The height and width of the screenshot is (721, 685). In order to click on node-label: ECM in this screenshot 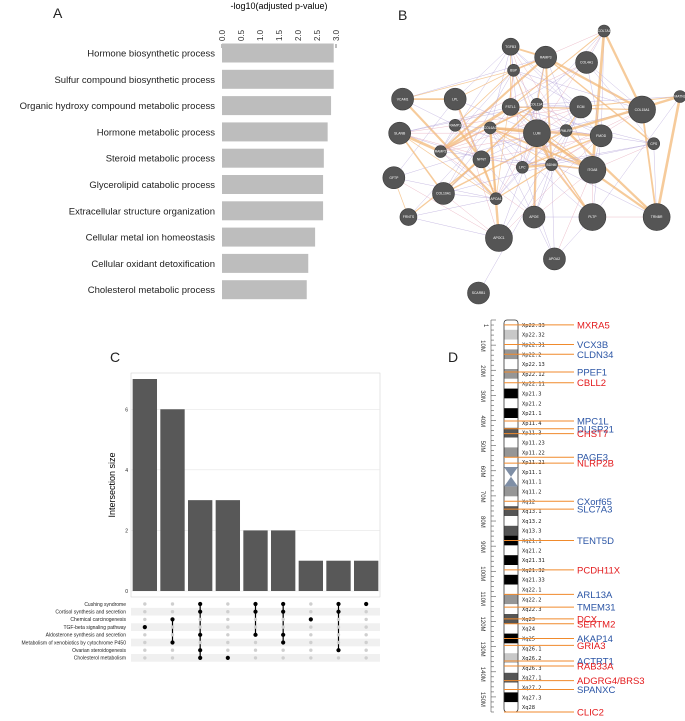, I will do `click(581, 107)`.